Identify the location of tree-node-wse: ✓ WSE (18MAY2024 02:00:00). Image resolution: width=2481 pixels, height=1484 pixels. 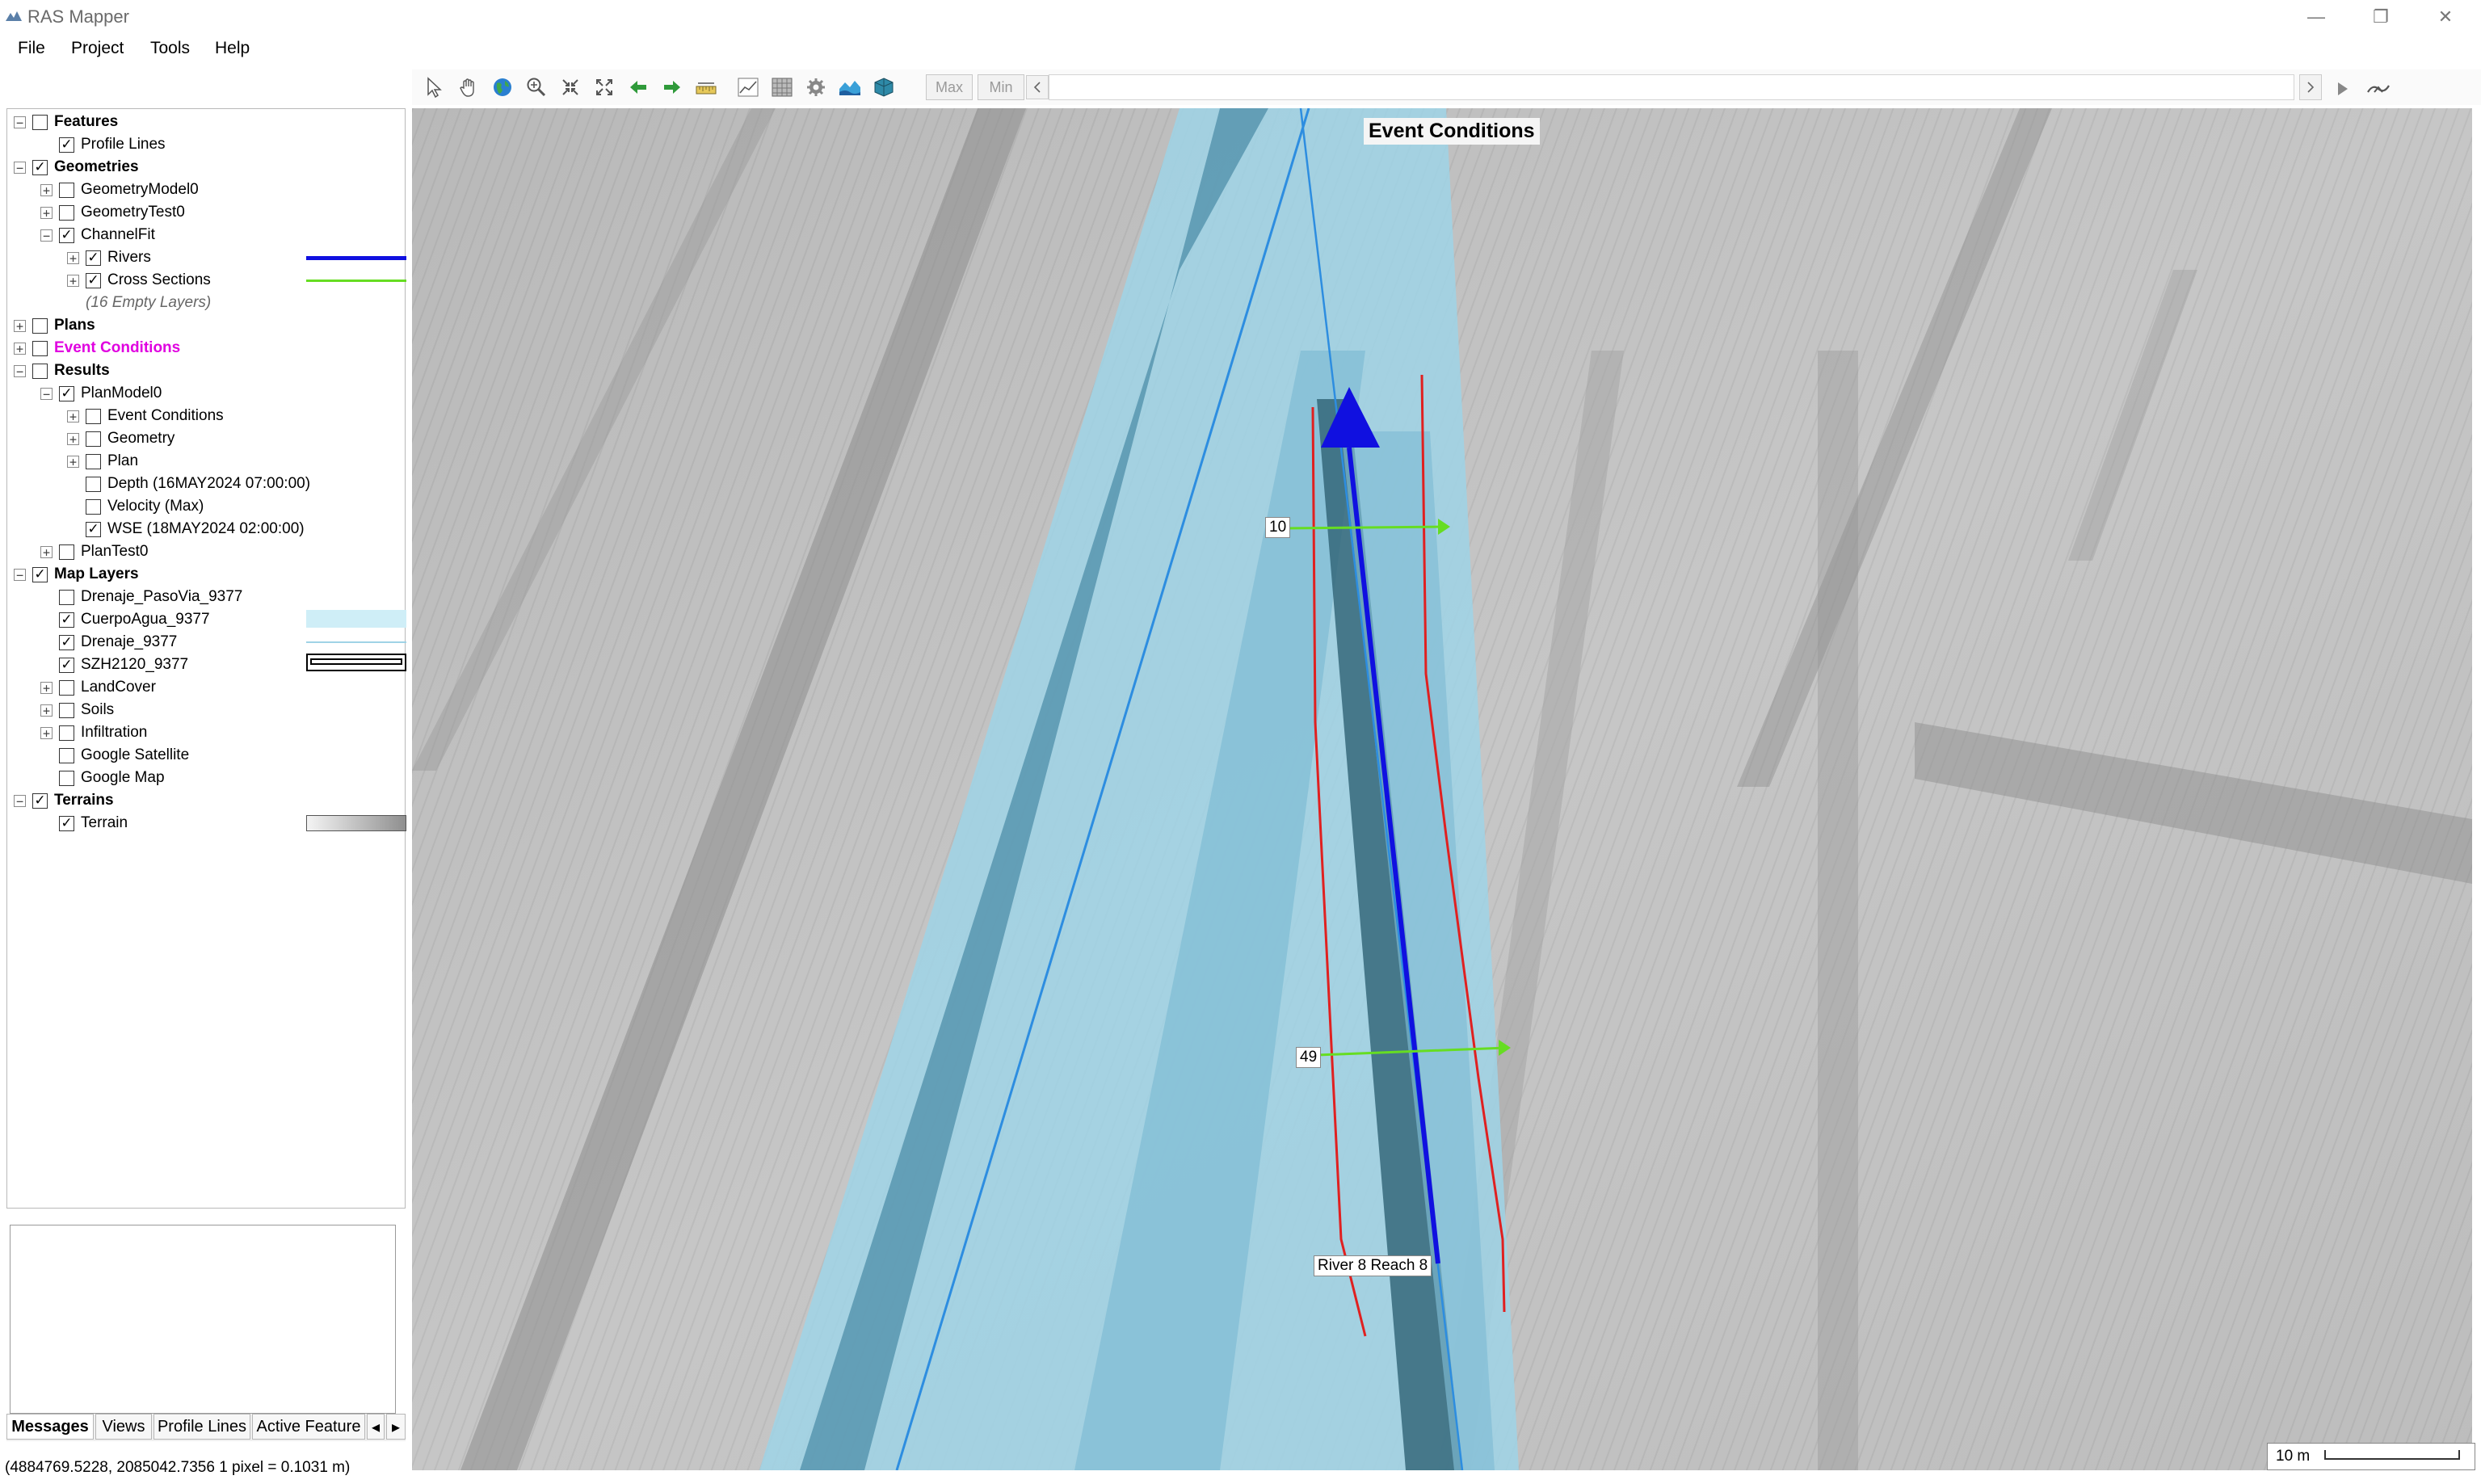
(186, 529).